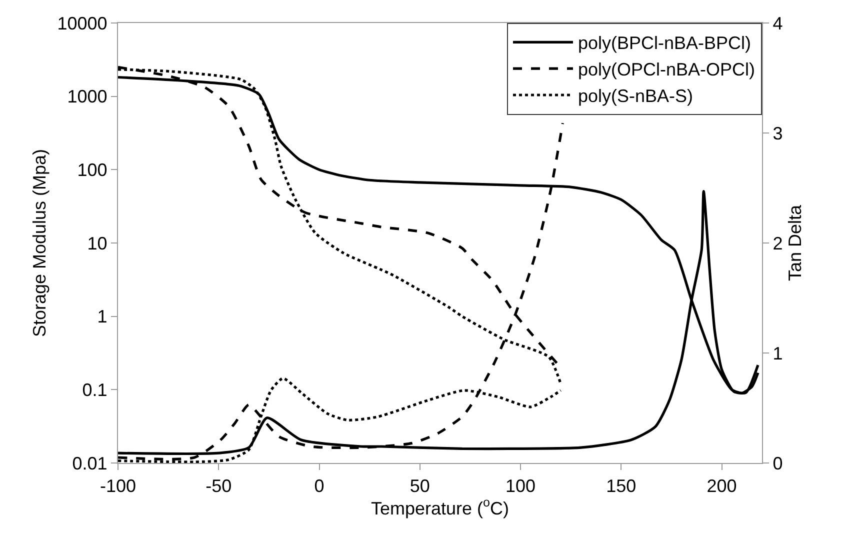 The width and height of the screenshot is (843, 543). What do you see at coordinates (794, 243) in the screenshot?
I see `y2-axis-title: Tan Delta` at bounding box center [794, 243].